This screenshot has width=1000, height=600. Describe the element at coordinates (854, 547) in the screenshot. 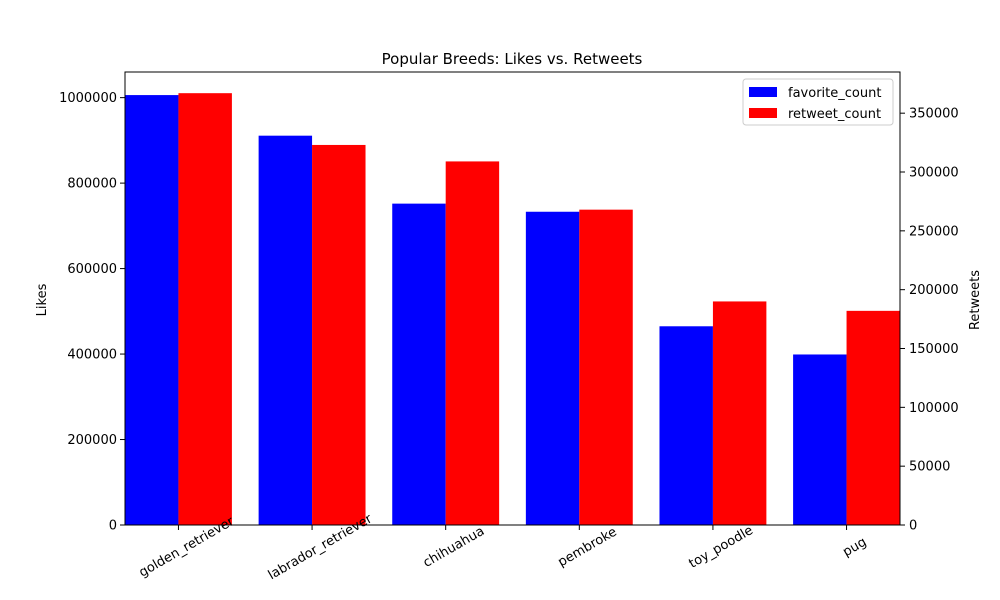

I see `x-axis-tick-label: pug` at that location.